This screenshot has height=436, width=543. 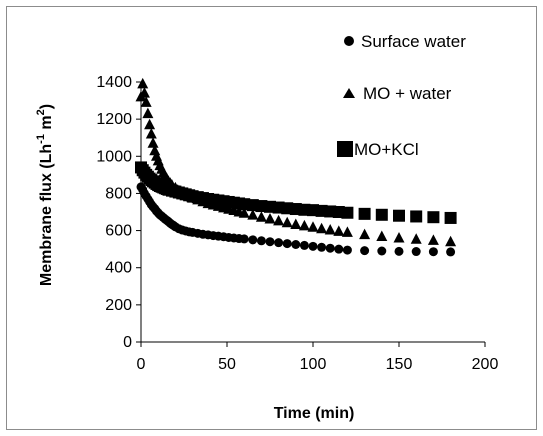 What do you see at coordinates (114, 82) in the screenshot?
I see `y-tick-label: 1400` at bounding box center [114, 82].